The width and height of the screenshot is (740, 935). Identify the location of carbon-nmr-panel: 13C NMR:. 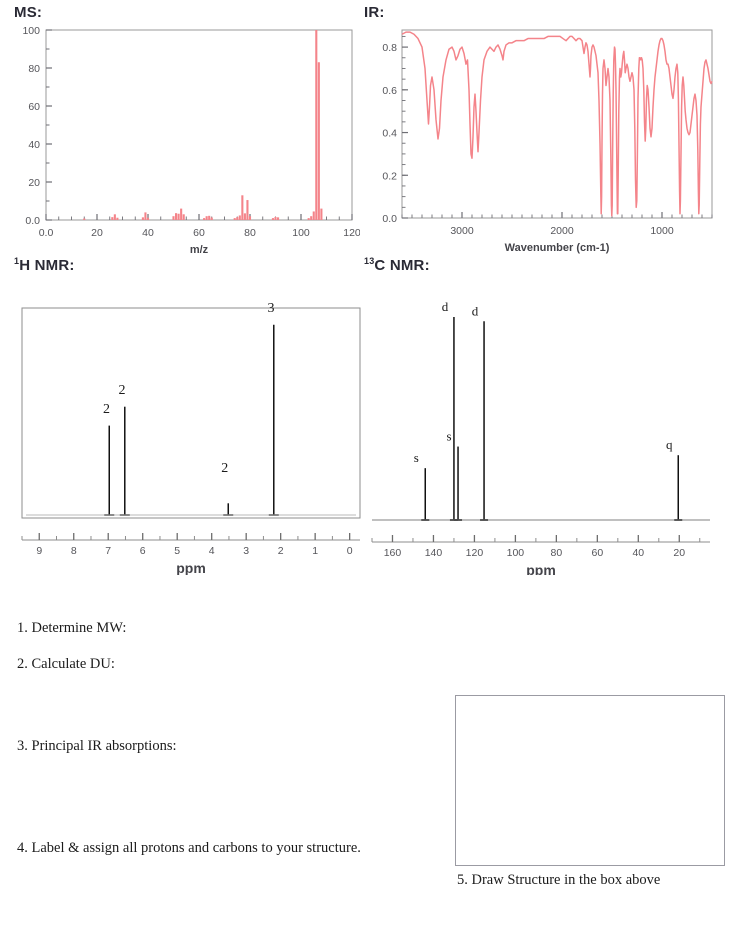
(397, 265).